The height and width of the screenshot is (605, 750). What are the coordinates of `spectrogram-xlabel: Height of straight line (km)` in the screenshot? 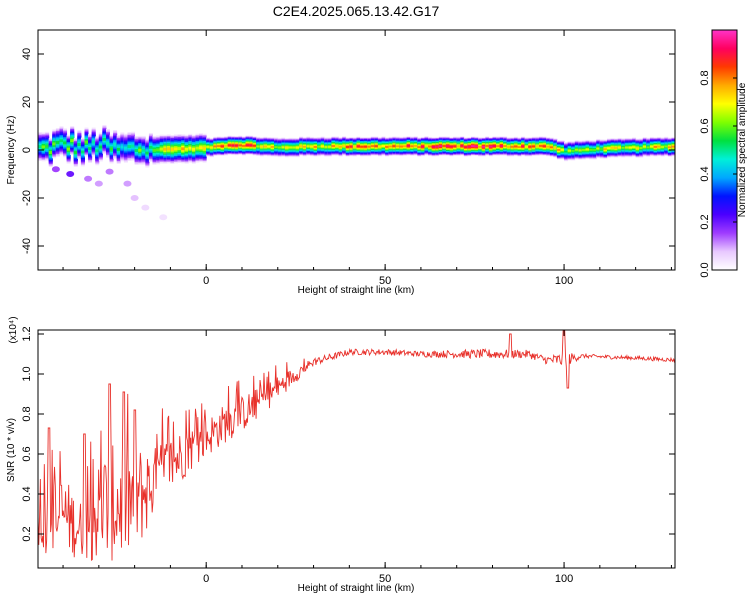 It's located at (356, 290).